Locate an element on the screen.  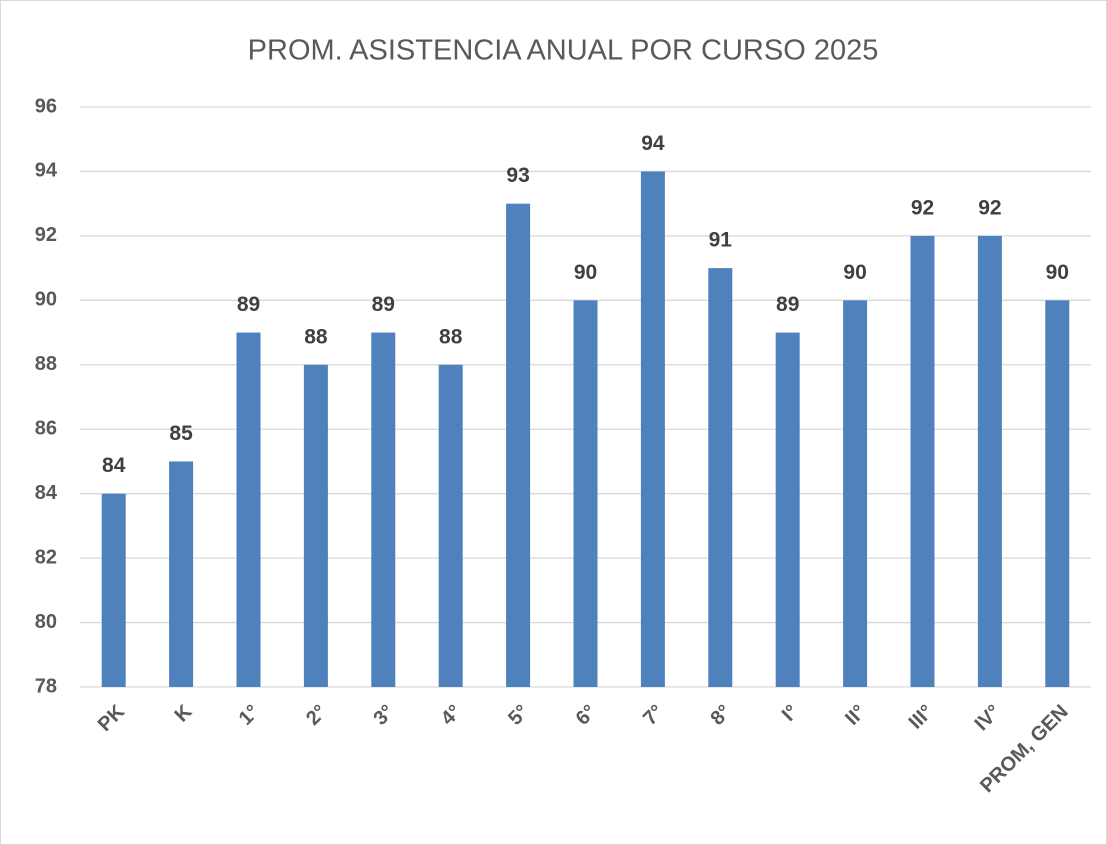
data-label: 84 is located at coordinates (114, 465).